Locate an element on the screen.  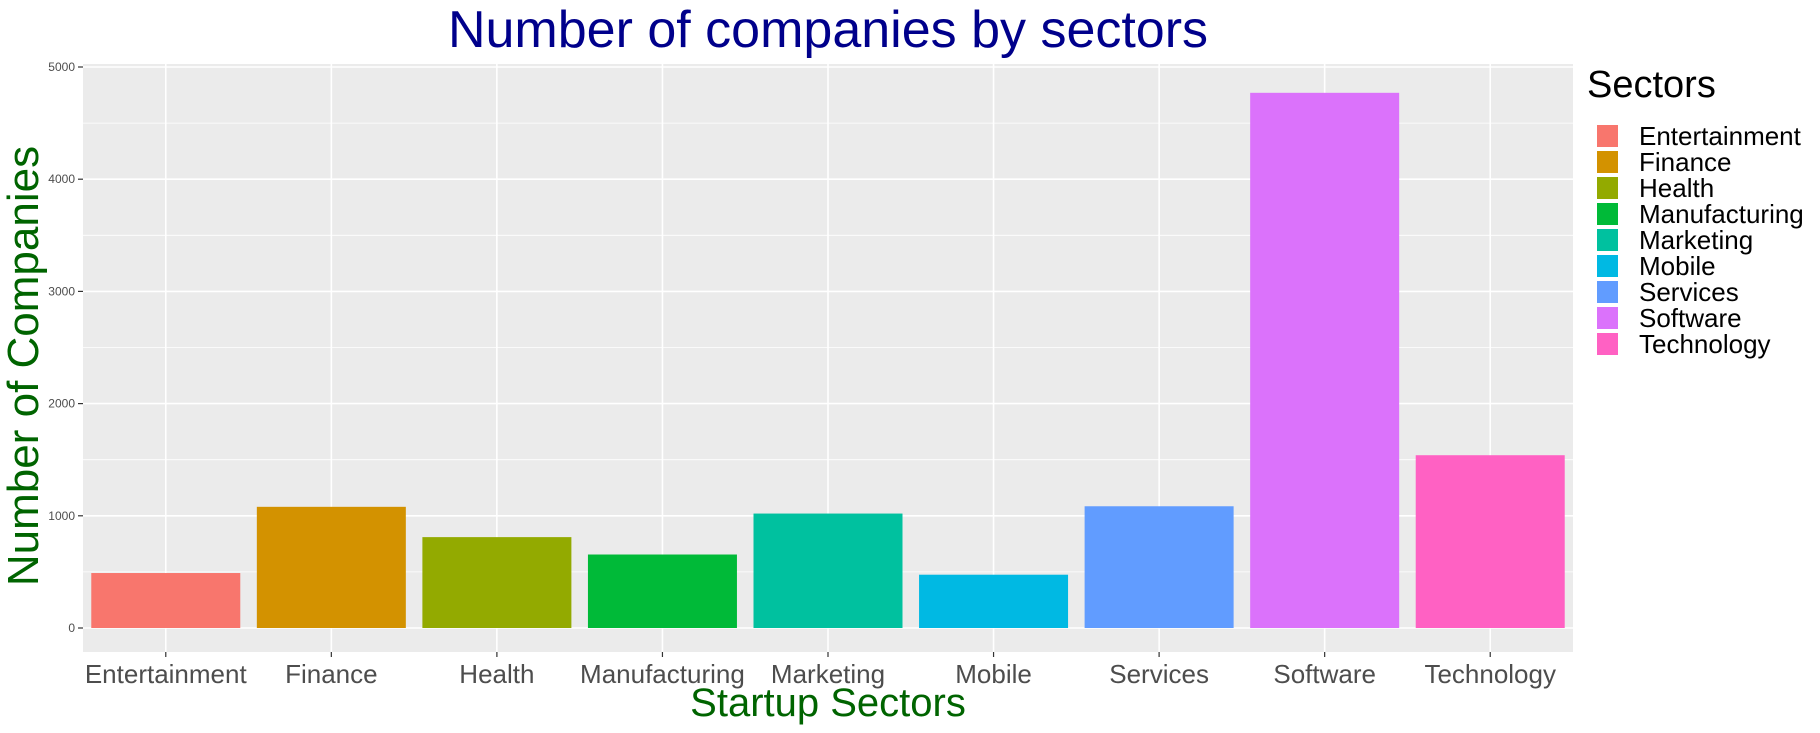
legend-label: Technology is located at coordinates (1705, 343).